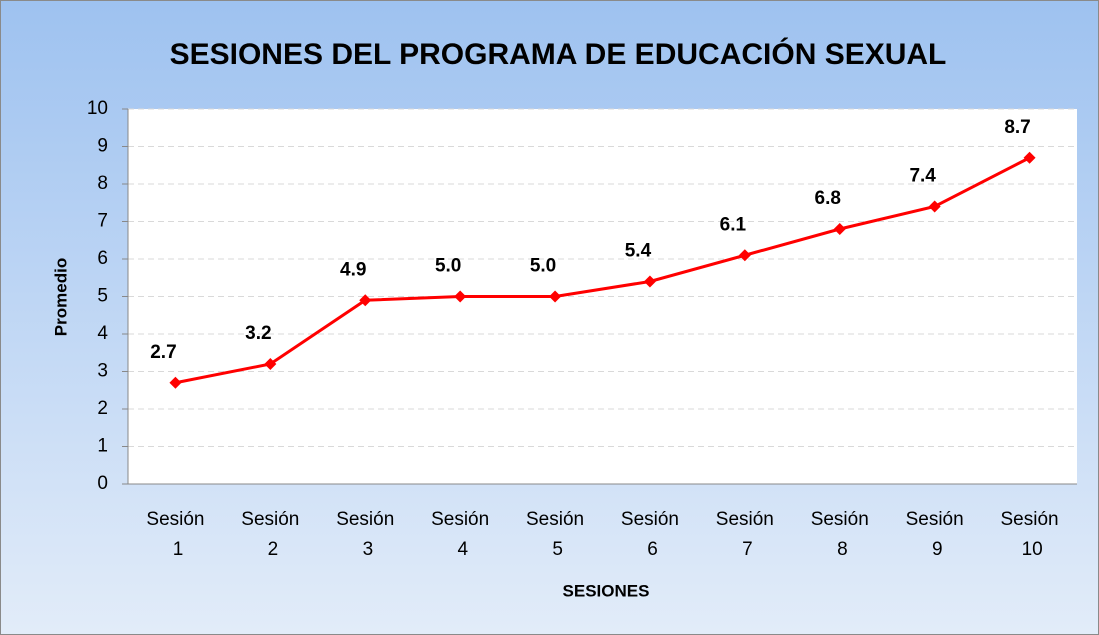  What do you see at coordinates (638, 251) in the screenshot?
I see `data-label: 5.4` at bounding box center [638, 251].